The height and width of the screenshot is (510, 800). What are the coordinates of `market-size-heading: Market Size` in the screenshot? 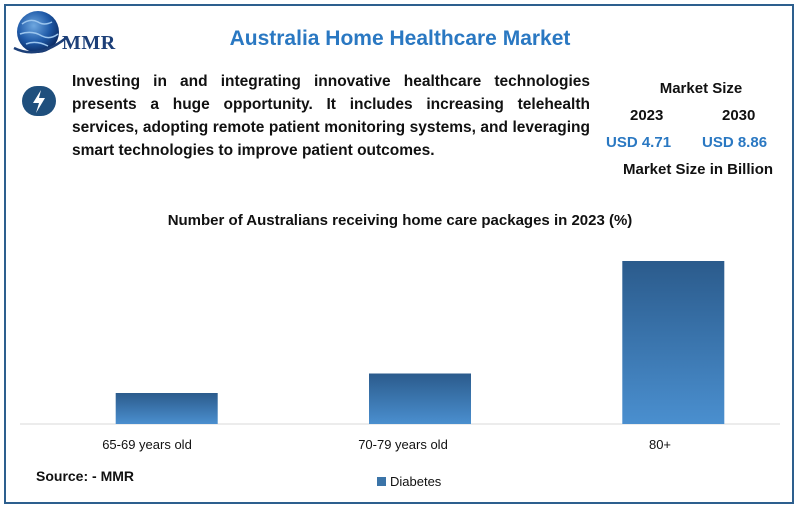 It's located at (701, 88).